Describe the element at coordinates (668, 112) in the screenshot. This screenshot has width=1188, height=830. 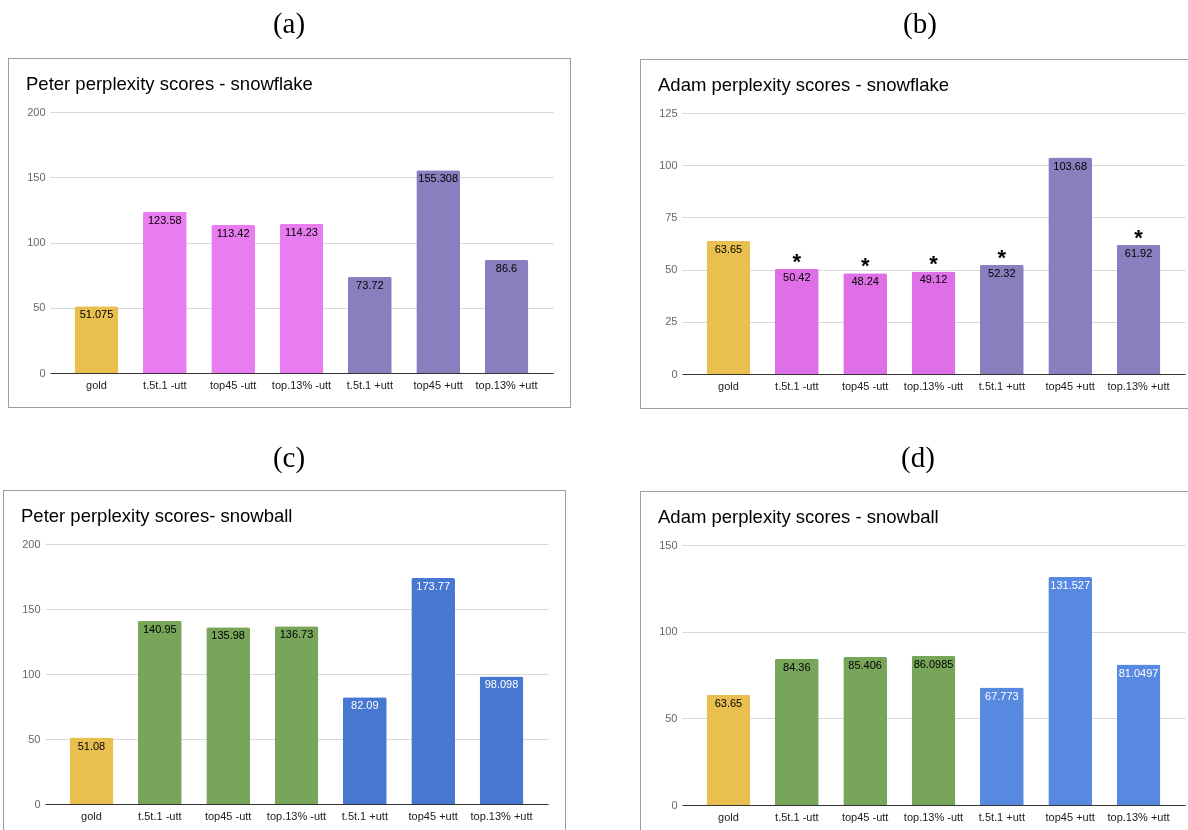
I see `y-tick-label: 125` at that location.